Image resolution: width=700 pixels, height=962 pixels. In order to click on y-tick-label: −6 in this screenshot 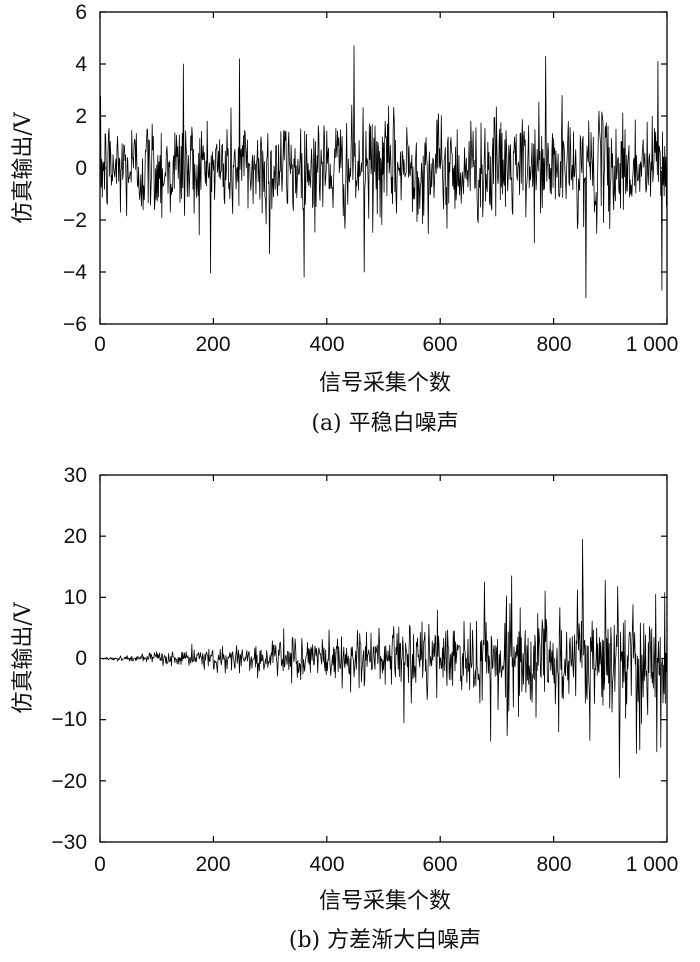, I will do `click(75, 324)`.